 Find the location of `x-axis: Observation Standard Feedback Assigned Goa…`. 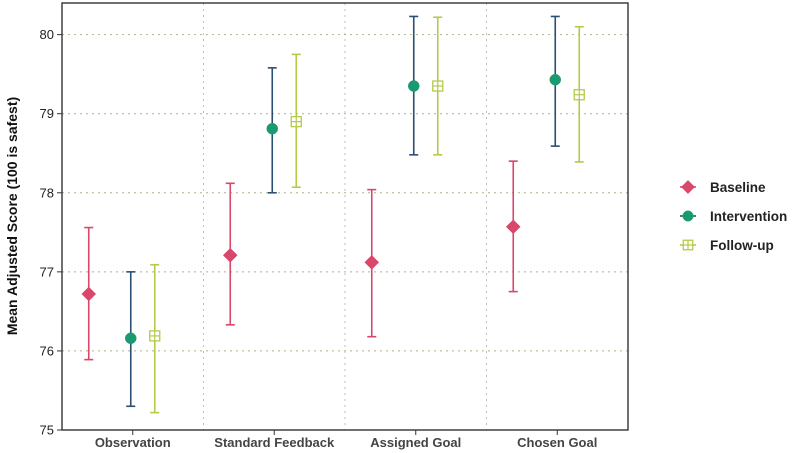

x-axis: Observation Standard Feedback Assigned Goa… is located at coordinates (346, 440).